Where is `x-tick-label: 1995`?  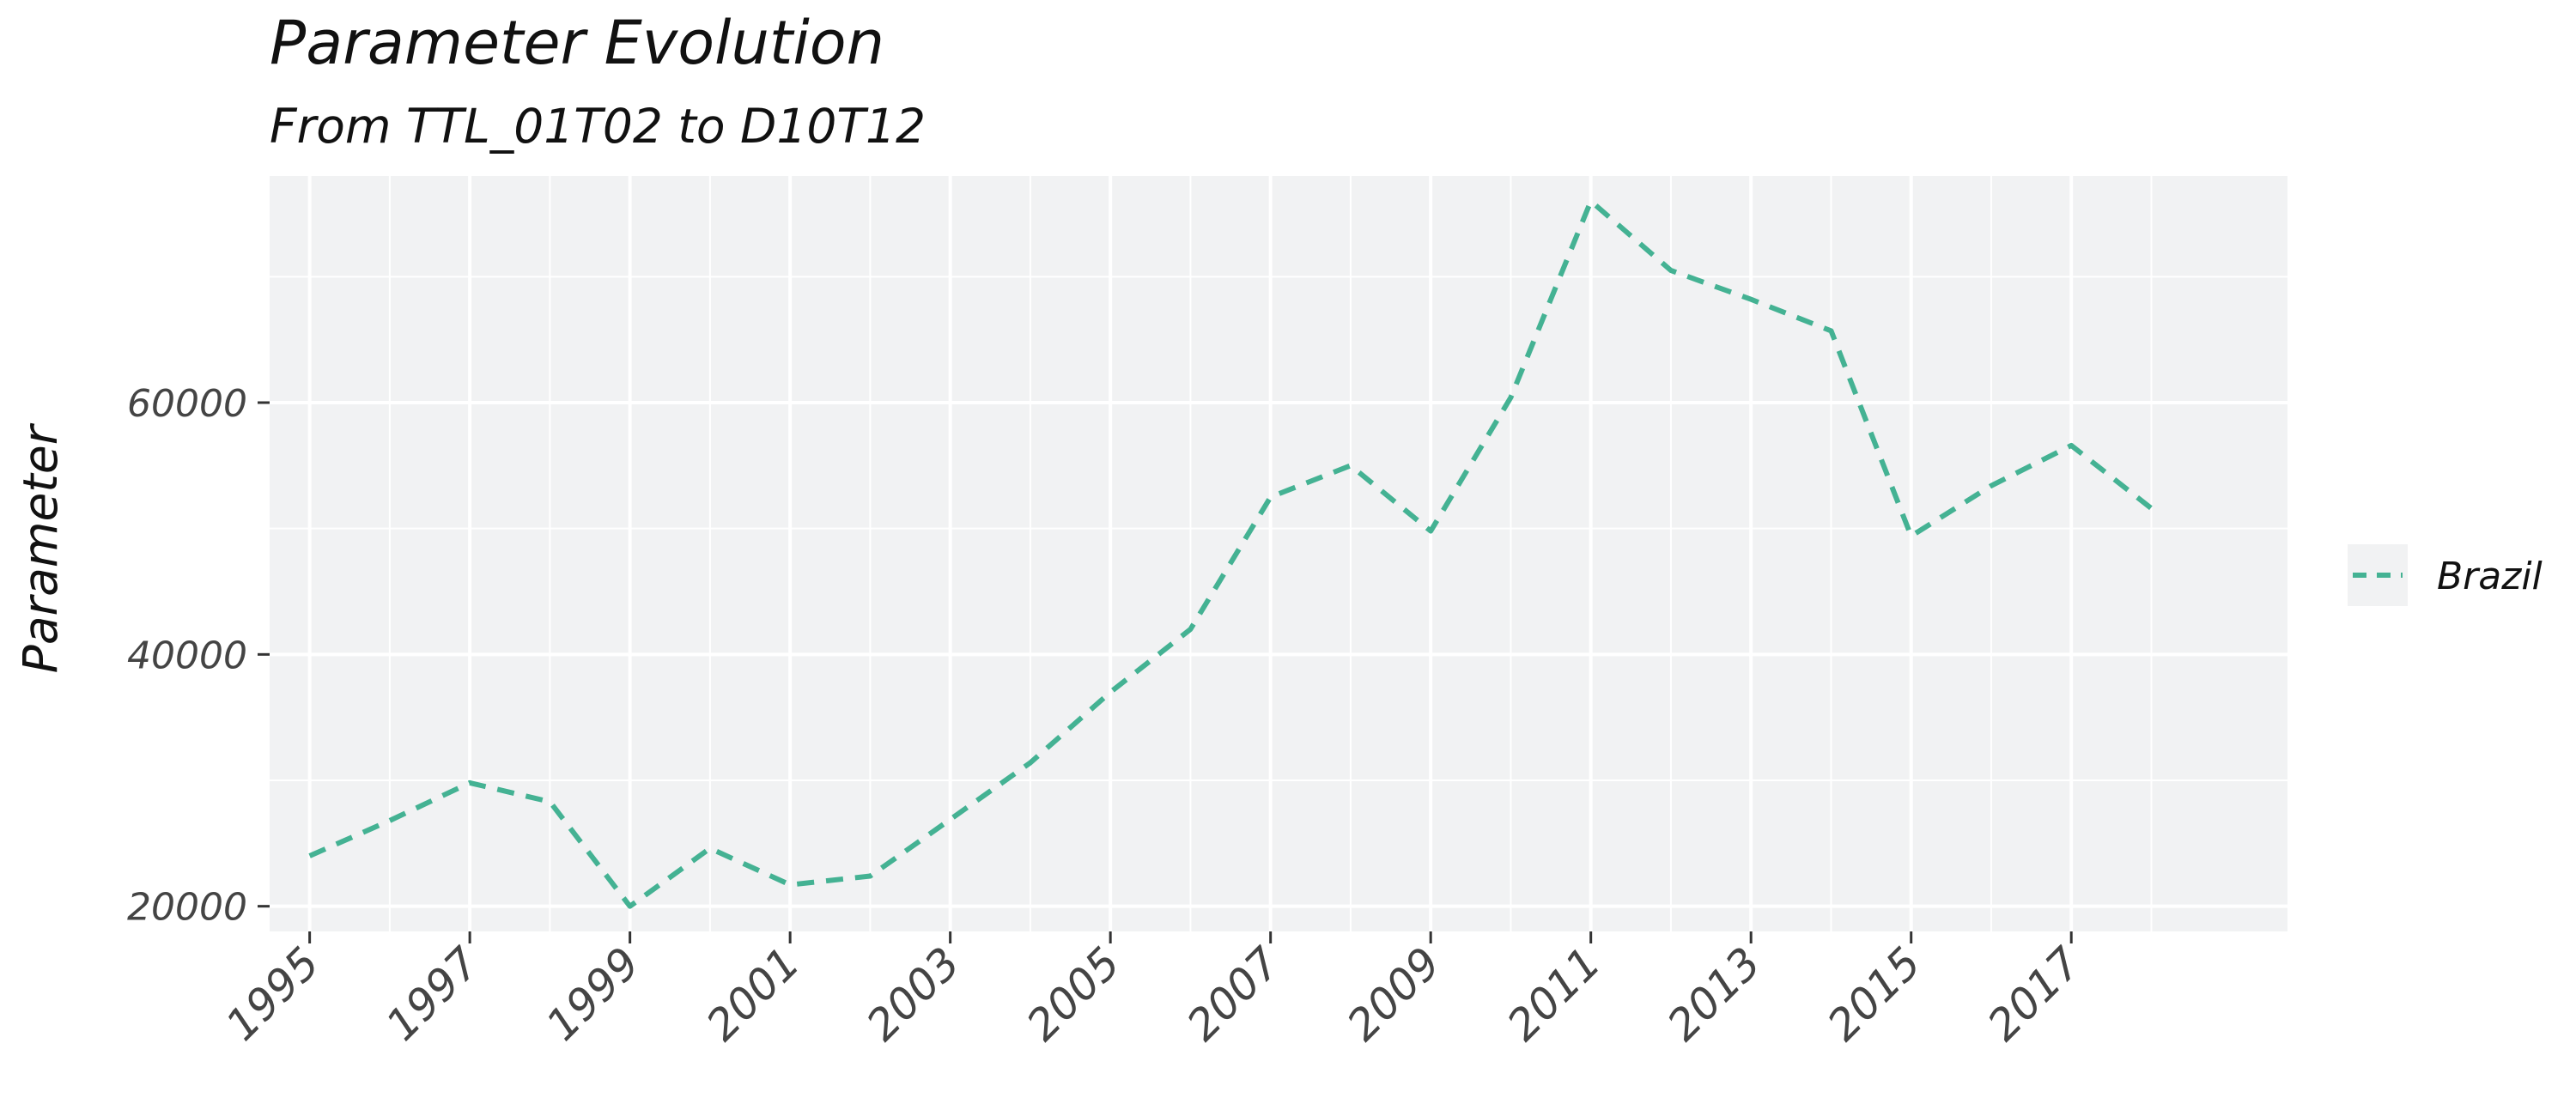 x-tick-label: 1995 is located at coordinates (272, 994).